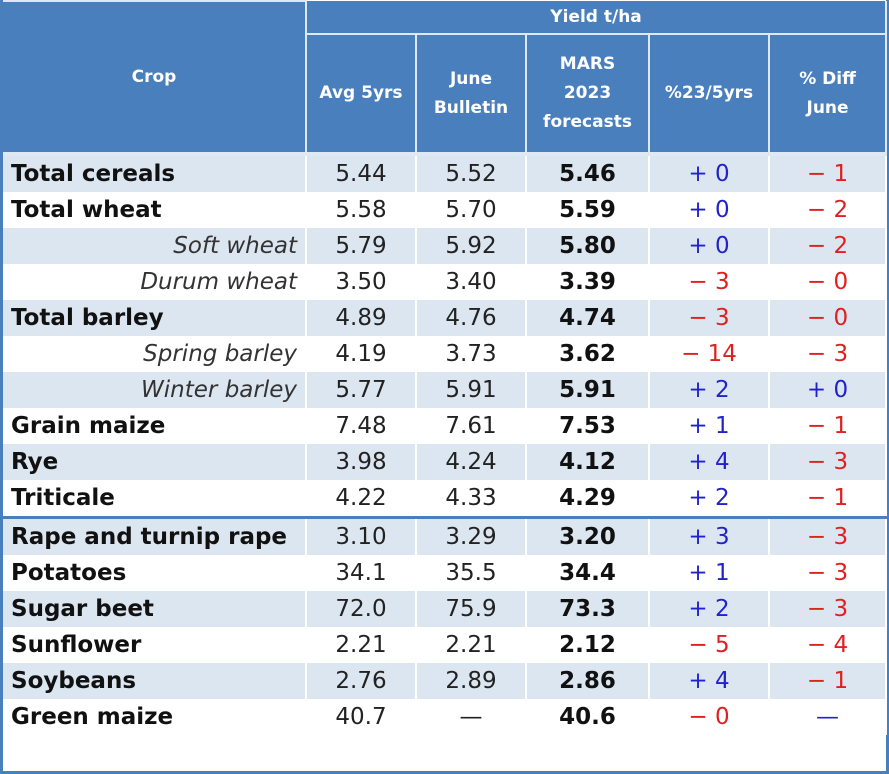 The width and height of the screenshot is (889, 774). What do you see at coordinates (471, 681) in the screenshot?
I see `june-bulletin-cell: 2.89` at bounding box center [471, 681].